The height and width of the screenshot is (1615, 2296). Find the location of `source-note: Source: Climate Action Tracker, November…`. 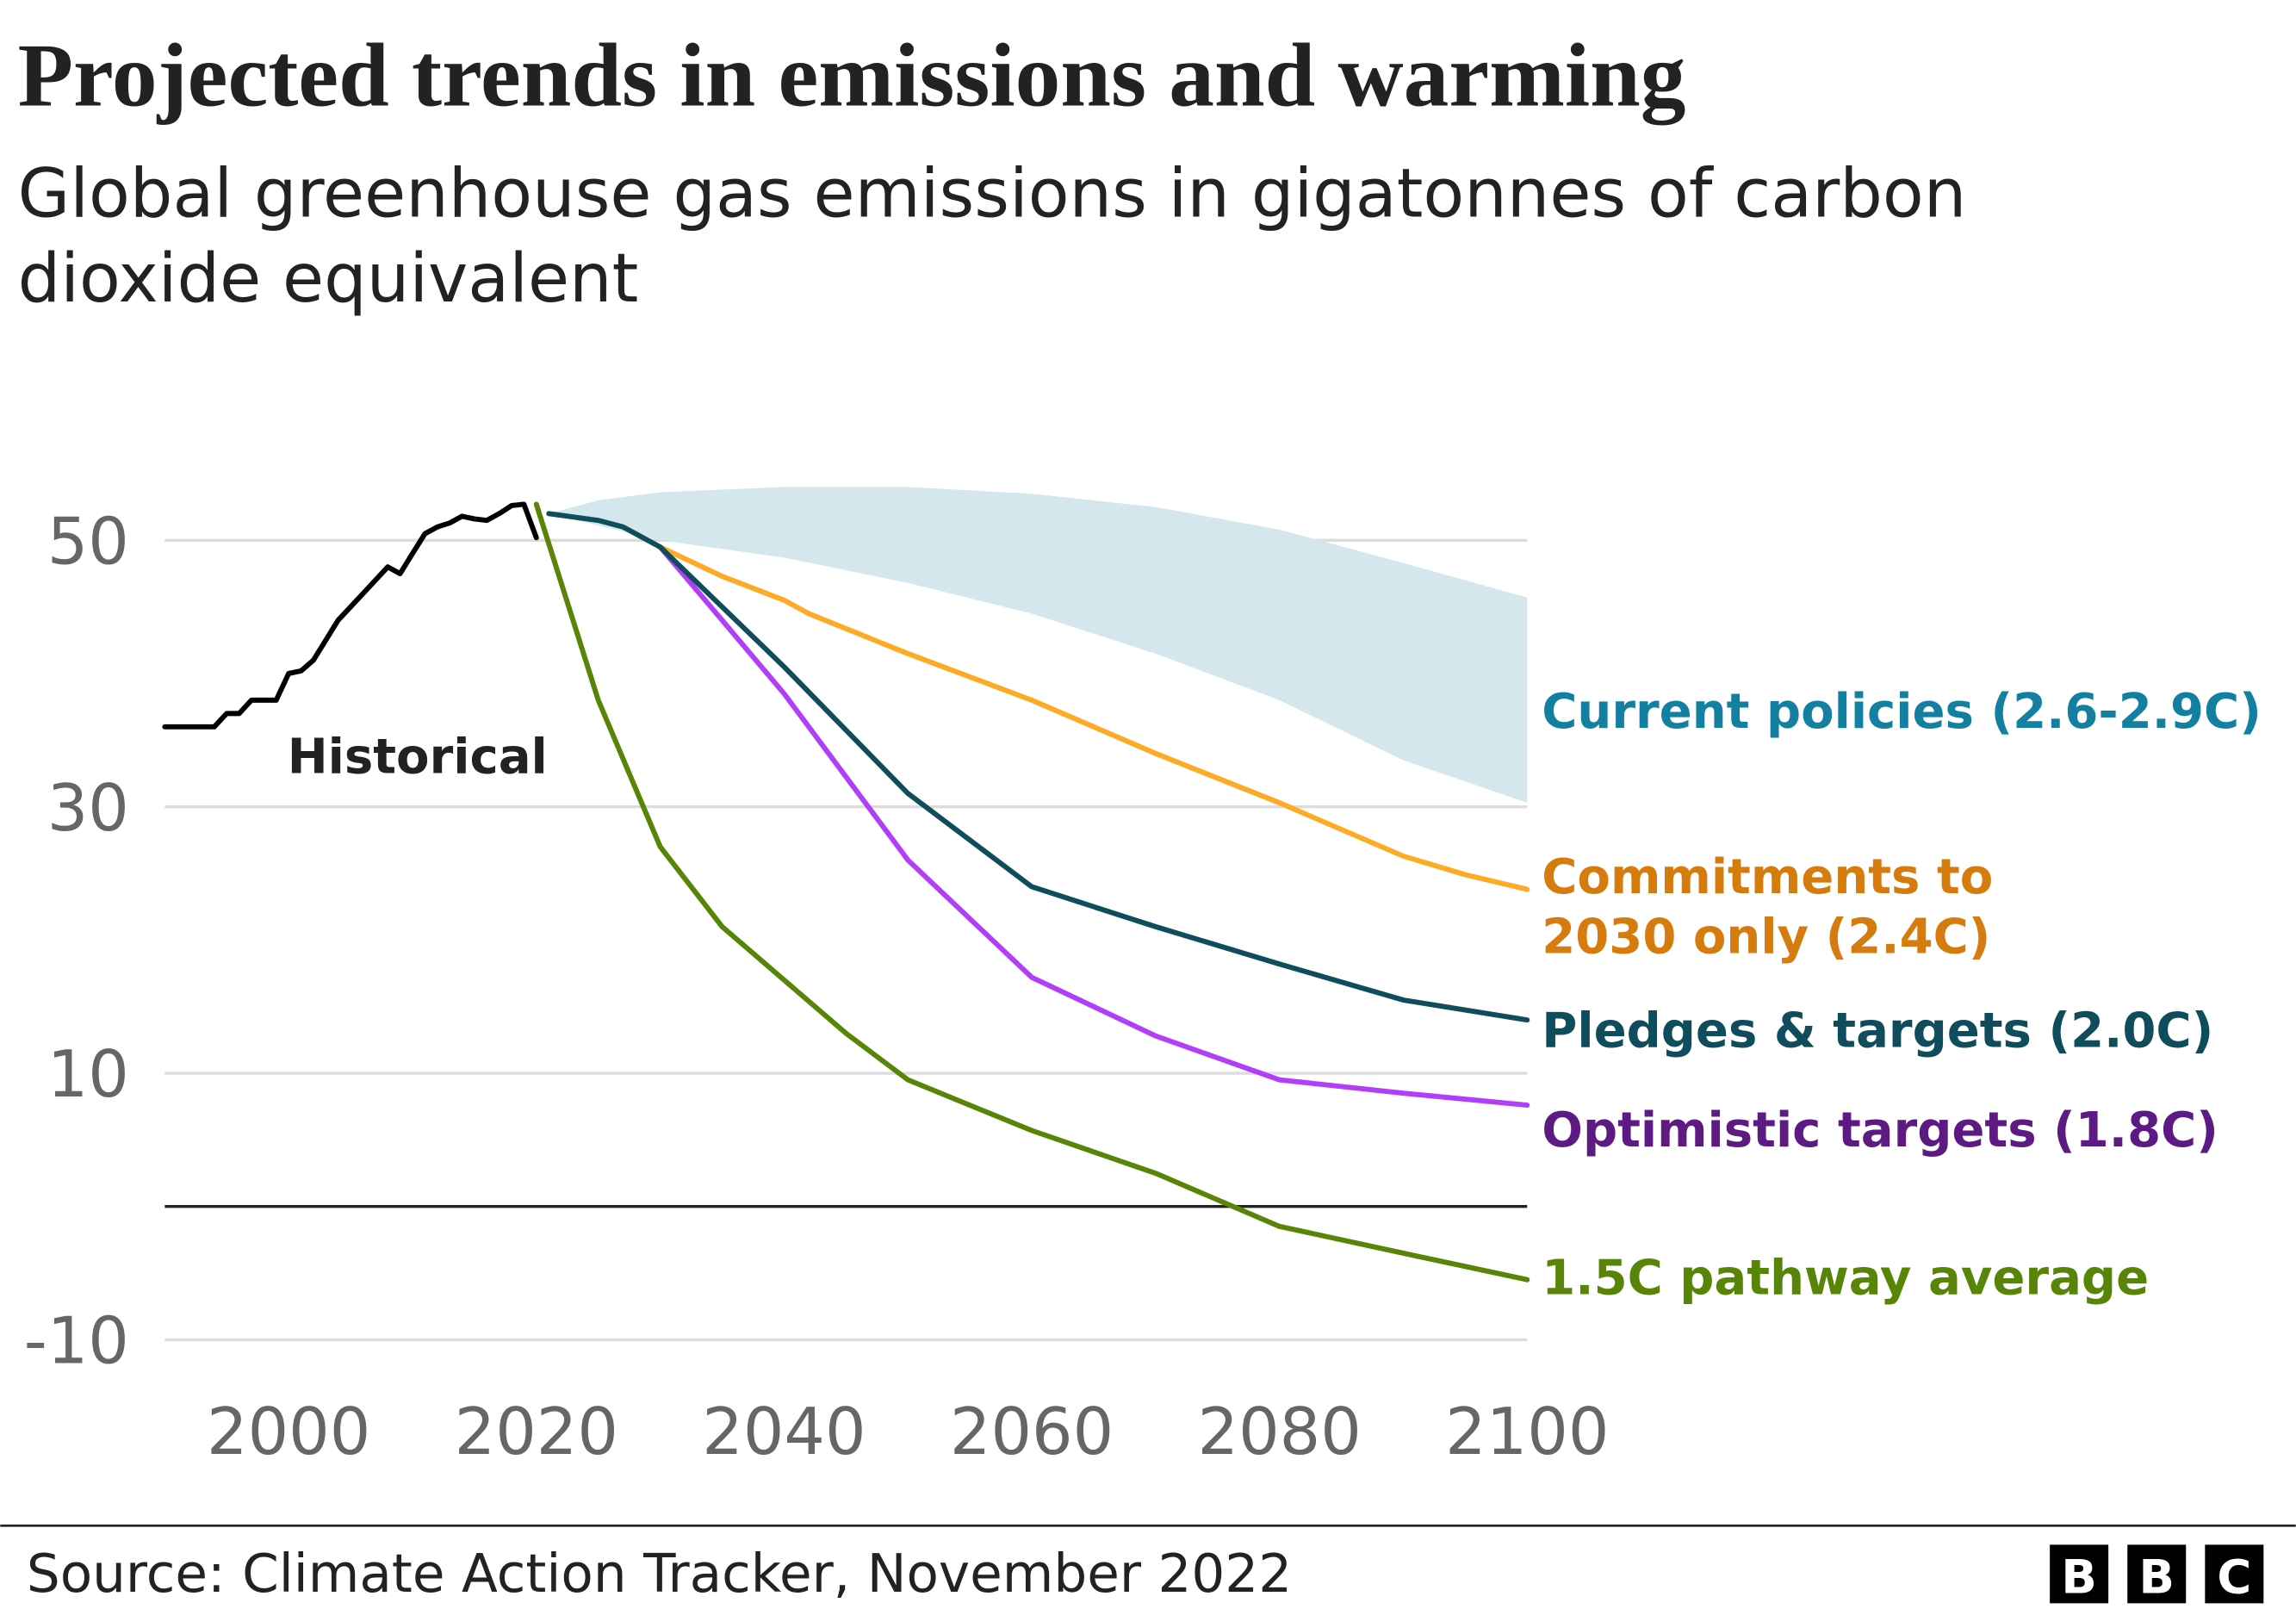

source-note: Source: Climate Action Tracker, November… is located at coordinates (659, 1574).